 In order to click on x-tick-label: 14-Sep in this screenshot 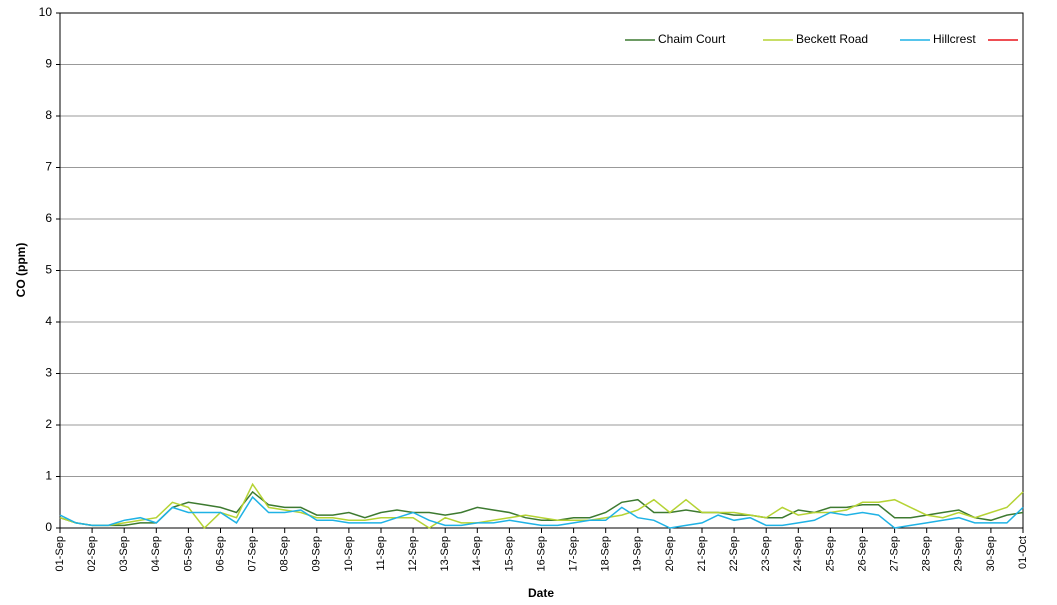, I will do `click(477, 553)`.